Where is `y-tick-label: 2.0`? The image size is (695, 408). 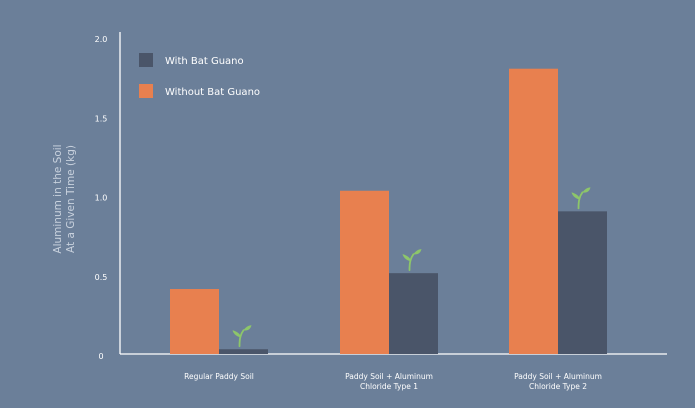 y-tick-label: 2.0 is located at coordinates (101, 39).